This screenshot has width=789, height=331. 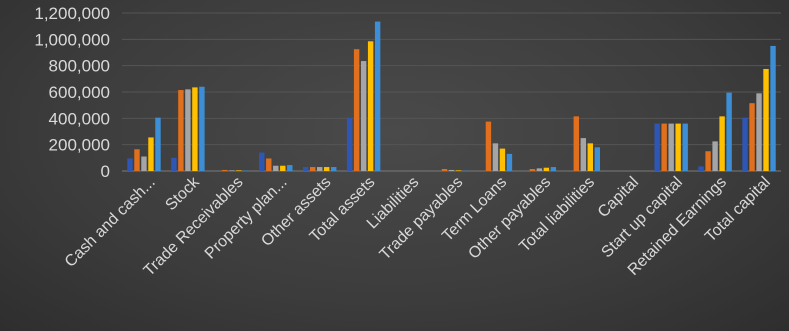 What do you see at coordinates (72, 39) in the screenshot?
I see `y-tick-label: 1,000,000` at bounding box center [72, 39].